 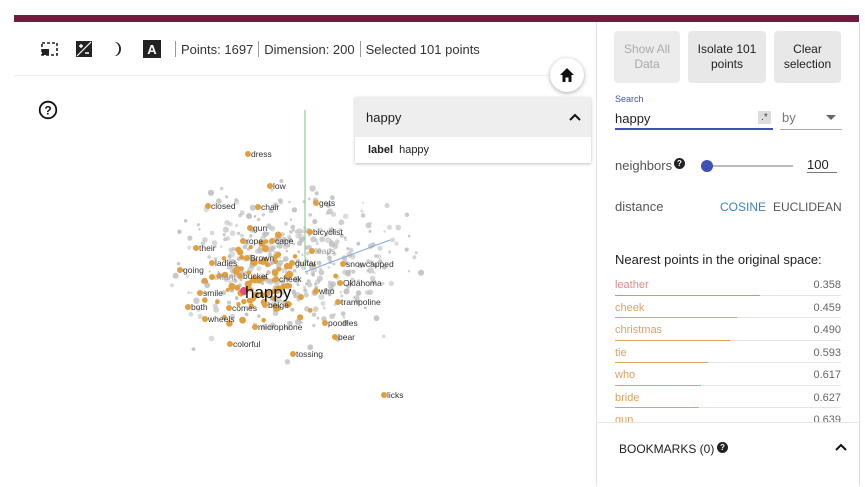 What do you see at coordinates (728, 400) in the screenshot?
I see `nearest-point-row: bride 0.627` at bounding box center [728, 400].